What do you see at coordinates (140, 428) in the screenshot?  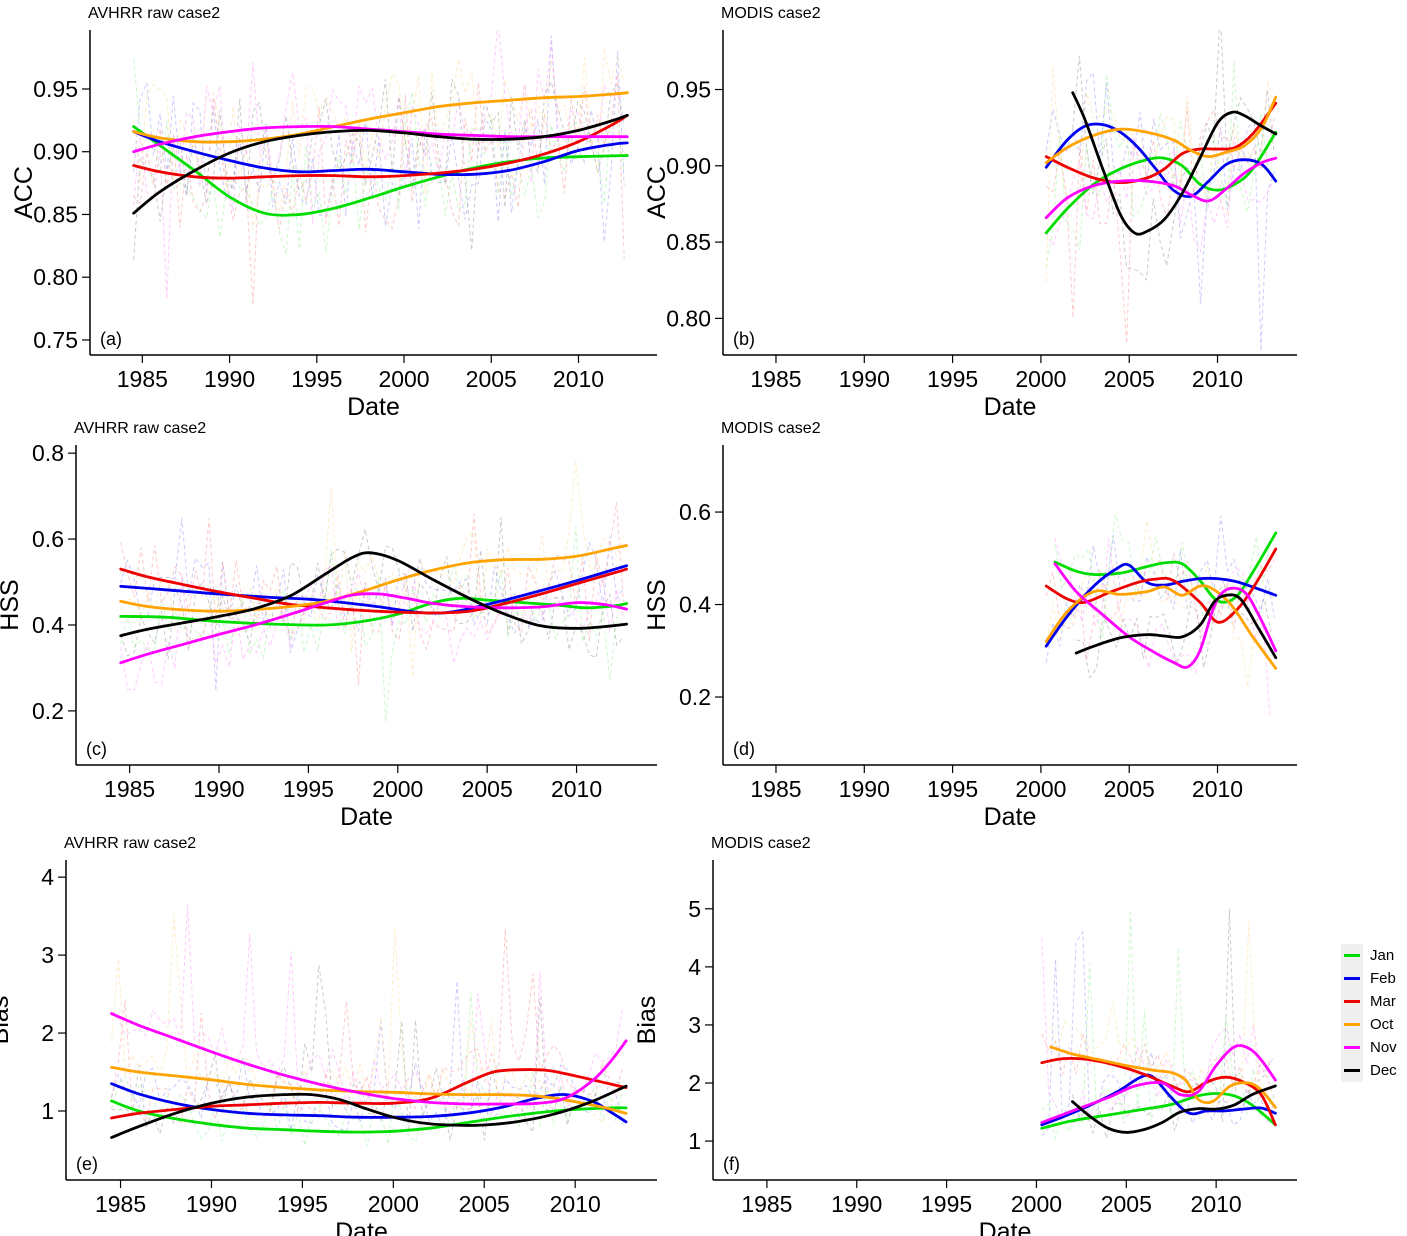 I see `panel-title: AVHRR raw case2` at bounding box center [140, 428].